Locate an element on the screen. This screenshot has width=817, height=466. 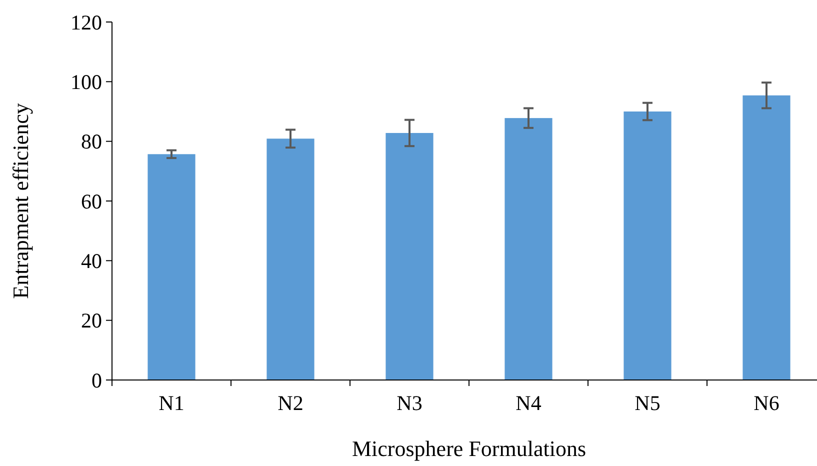
y-tick-label: 100 is located at coordinates (86, 82).